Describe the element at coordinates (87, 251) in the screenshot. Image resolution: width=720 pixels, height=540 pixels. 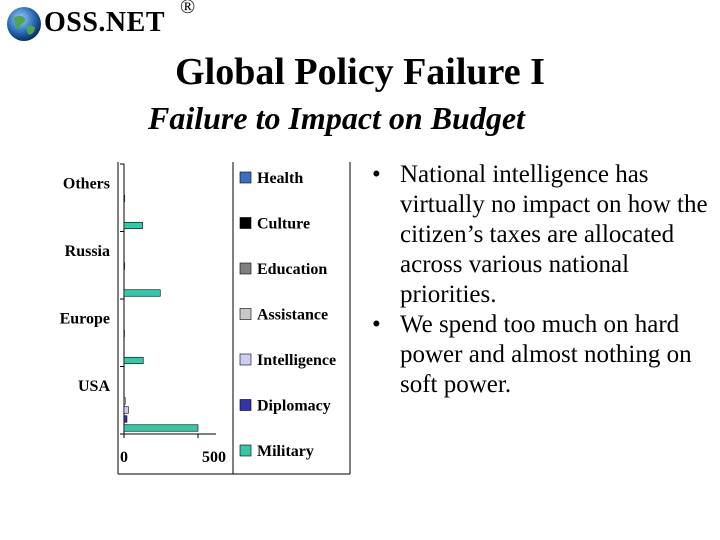
I see `category-label: Russia` at that location.